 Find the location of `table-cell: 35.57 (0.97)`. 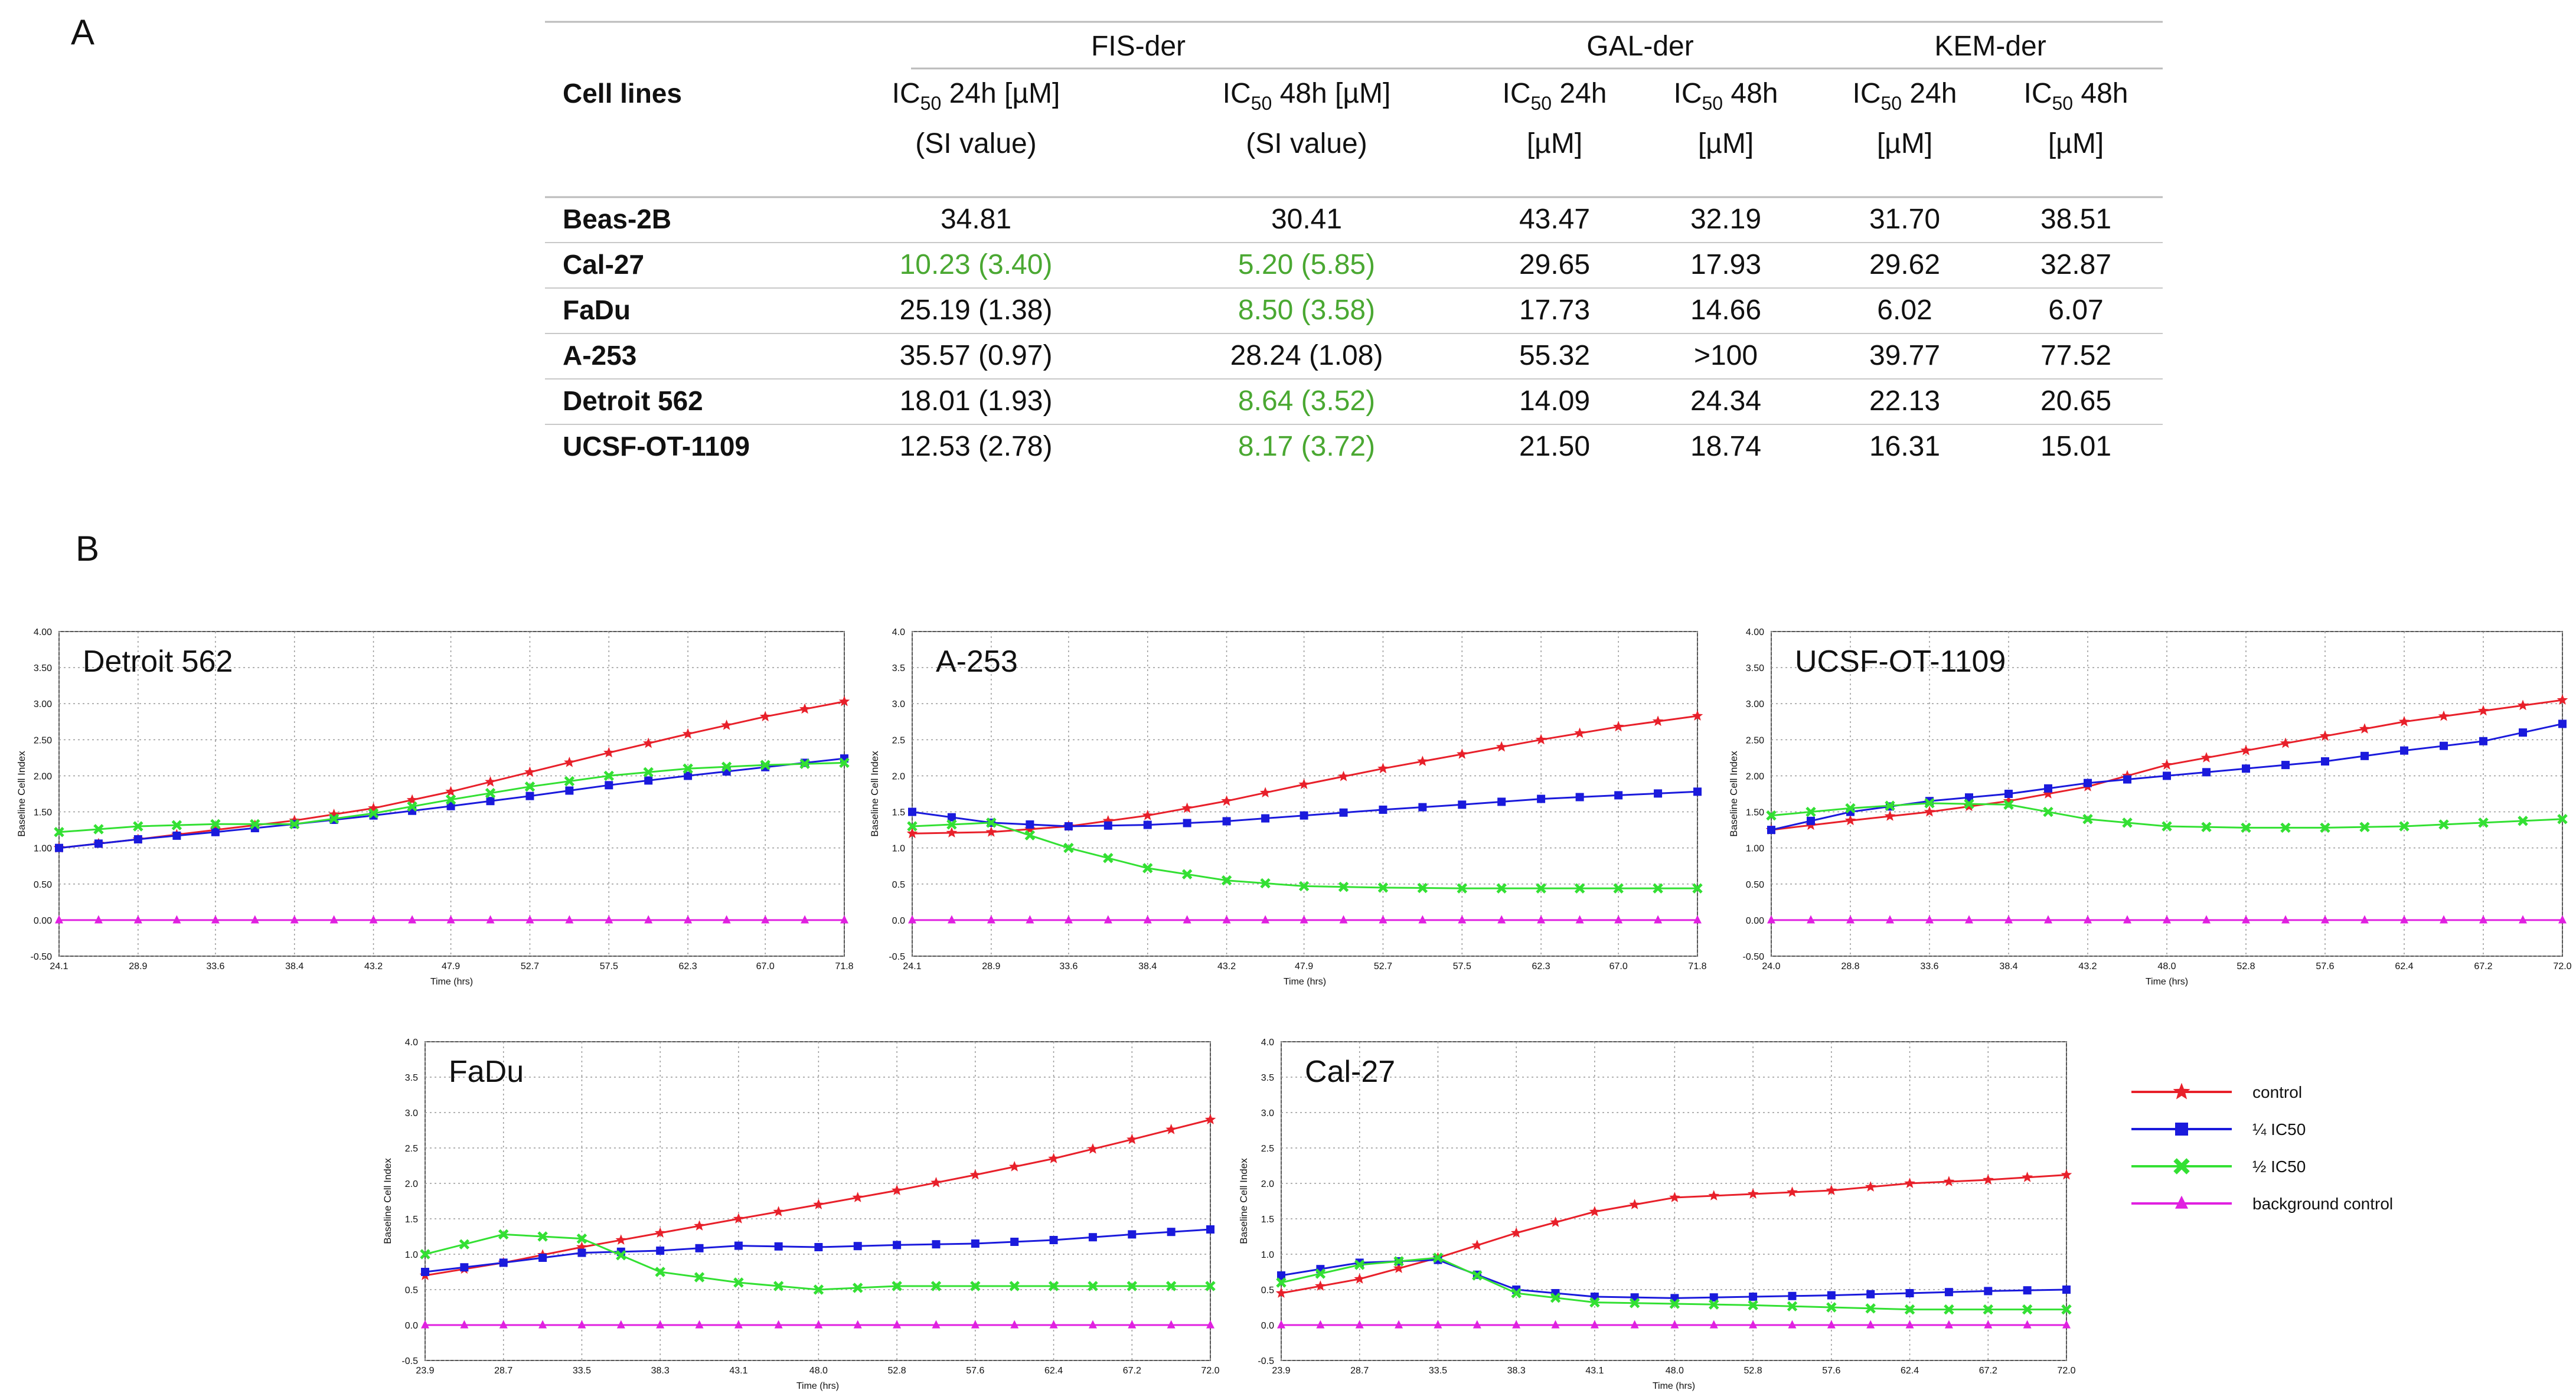

table-cell: 35.57 (0.97) is located at coordinates (976, 355).